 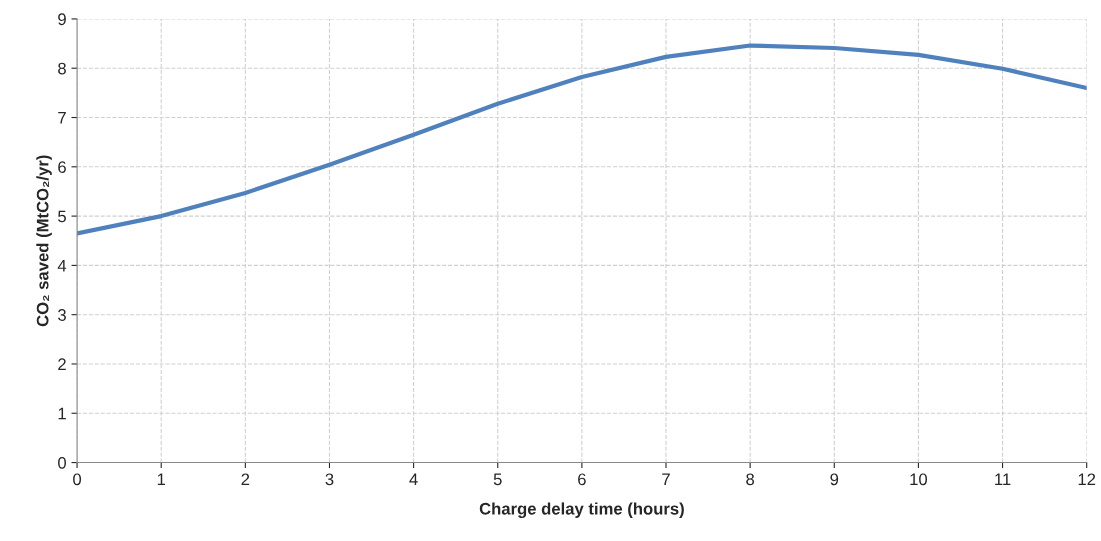 What do you see at coordinates (44, 241) in the screenshot?
I see `y-axis-title: CO₂ saved (MtCO₂/yr)` at bounding box center [44, 241].